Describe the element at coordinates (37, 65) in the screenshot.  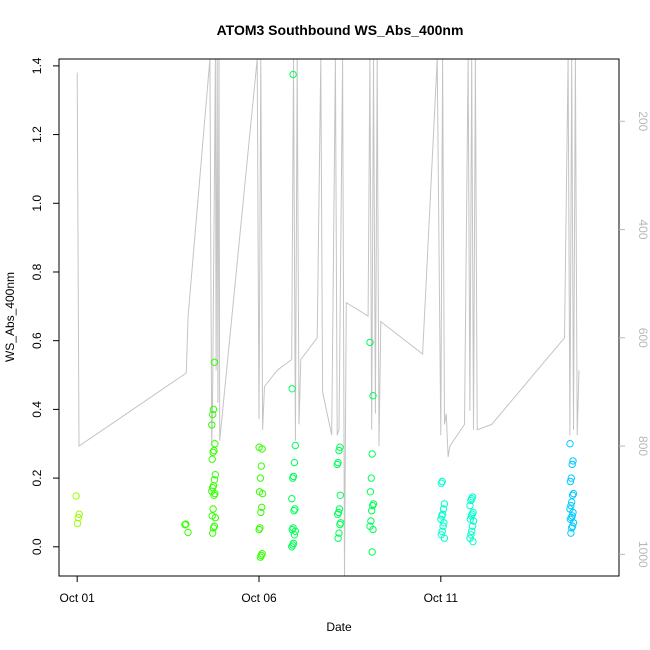
I see `y-tick-label: 1.4` at that location.